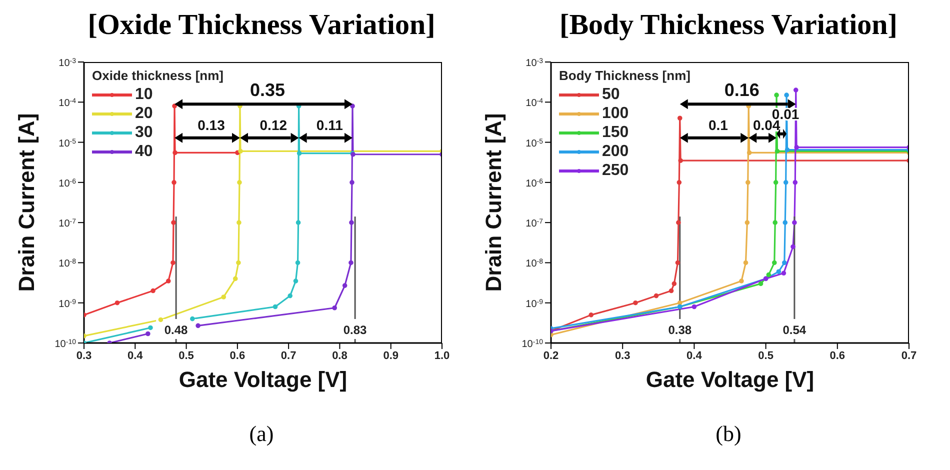 The image size is (950, 470). Describe the element at coordinates (144, 151) in the screenshot. I see `legend-label: 40` at that location.